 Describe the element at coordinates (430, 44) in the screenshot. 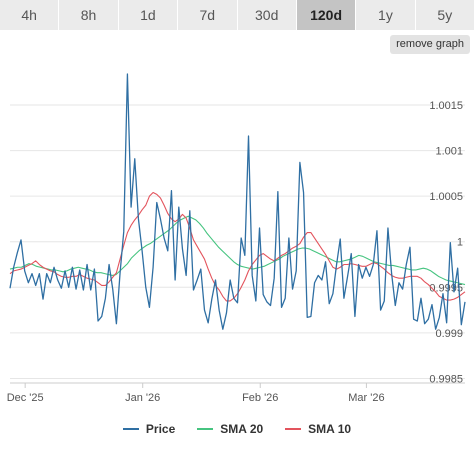

I see `remove-graph-button: remove graph` at that location.